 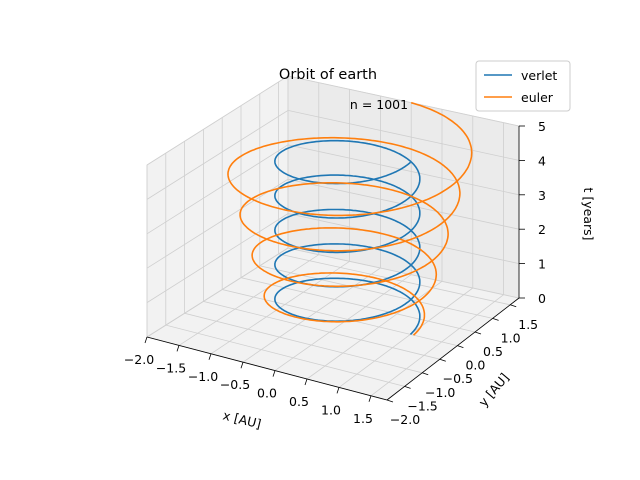 What do you see at coordinates (363, 418) in the screenshot?
I see `x-tick-label: 1.5` at bounding box center [363, 418].